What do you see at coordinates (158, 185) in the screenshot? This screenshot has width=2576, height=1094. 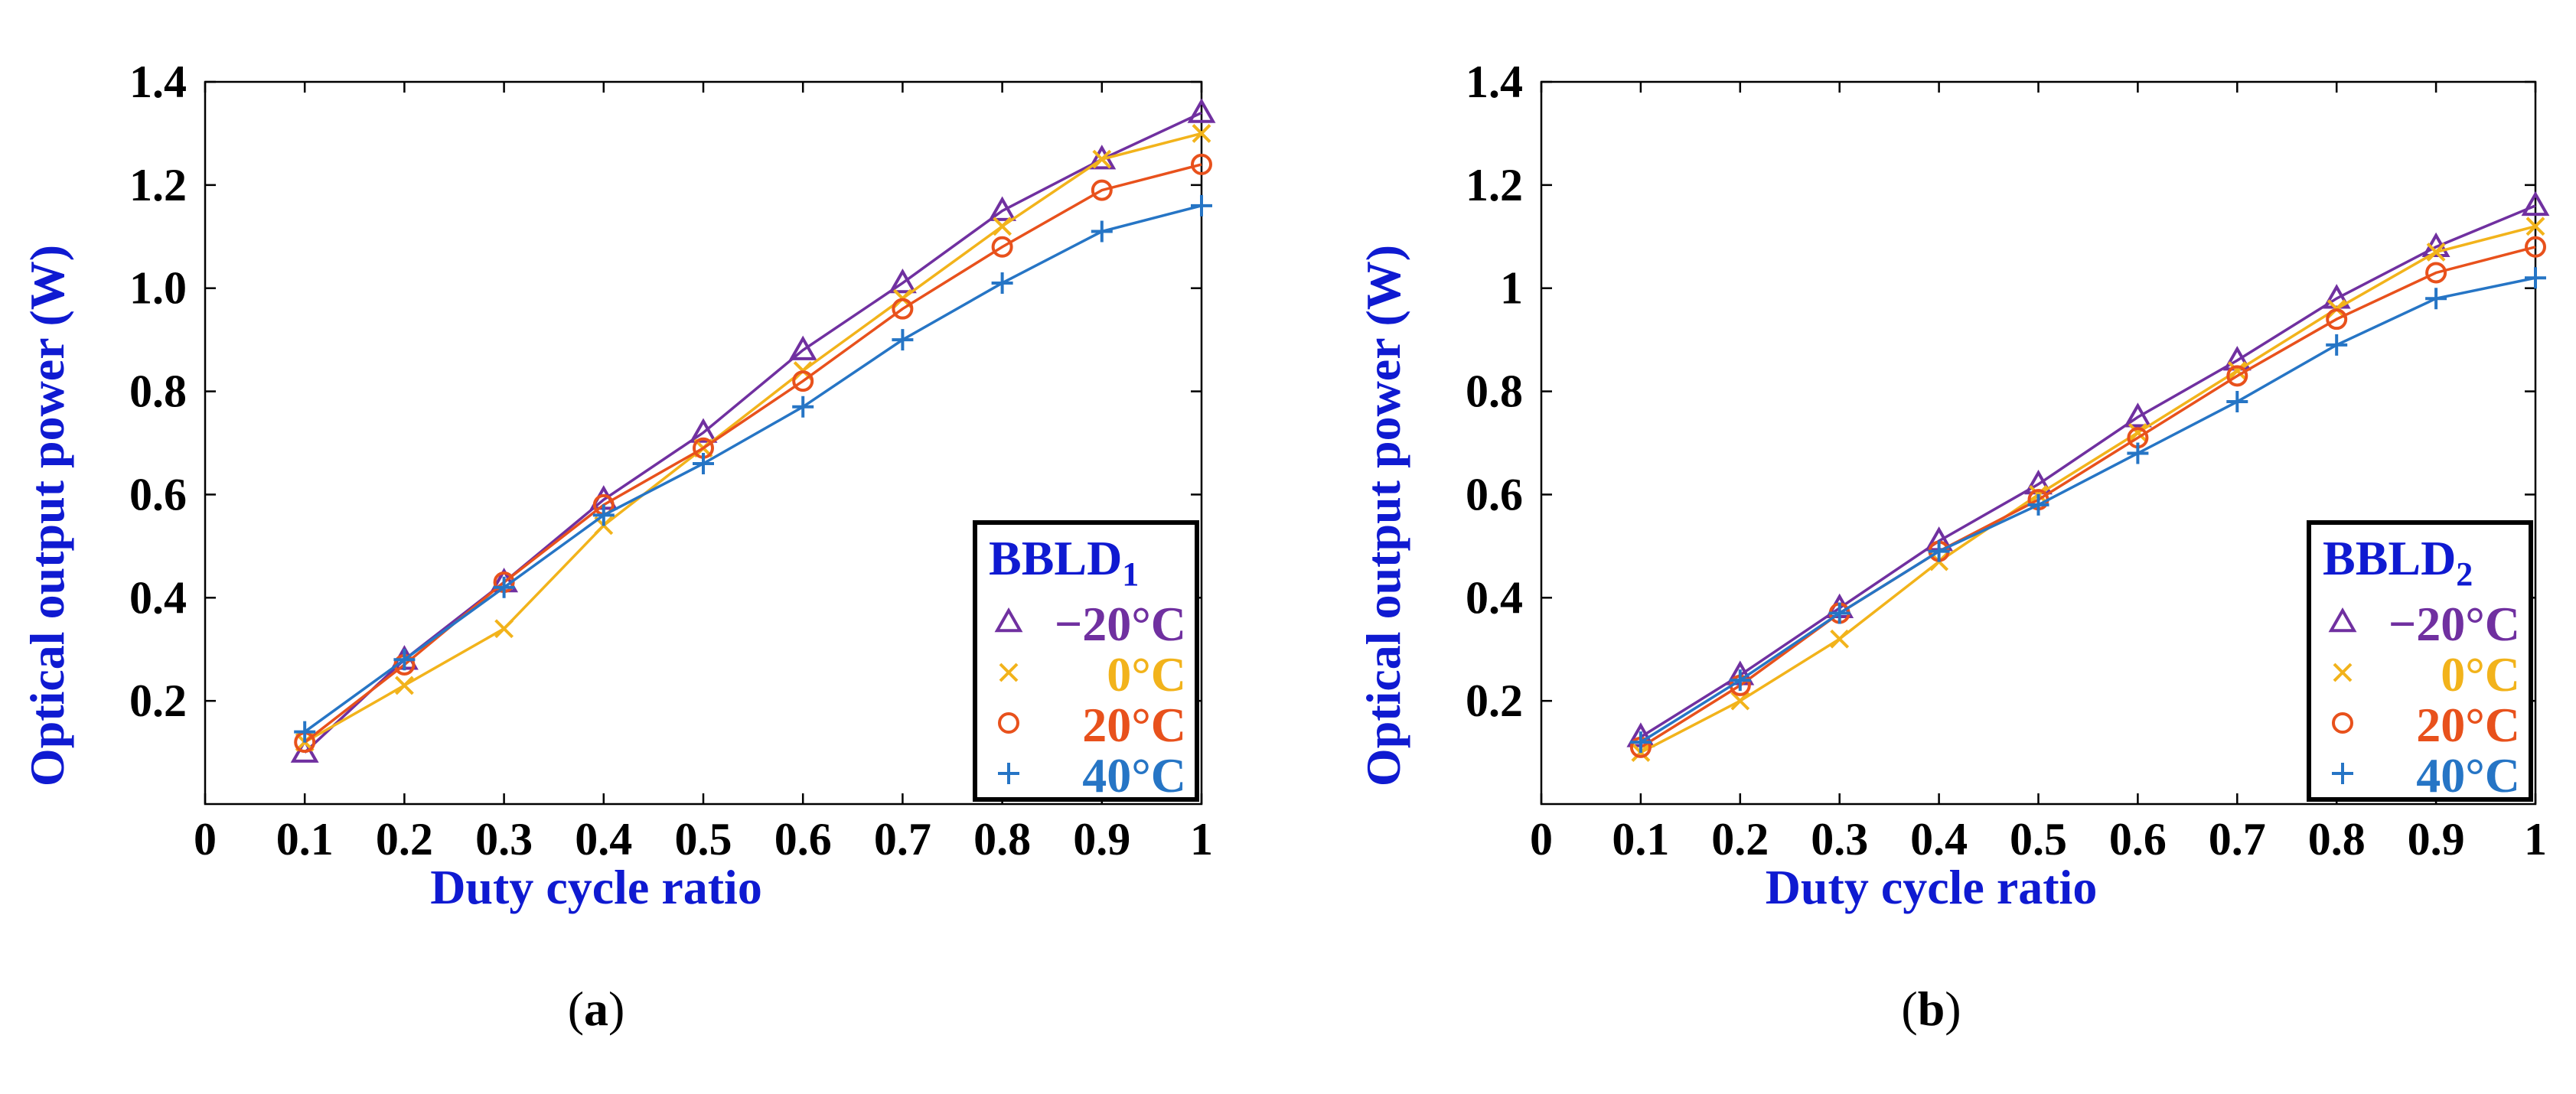 I see `y-tick-label: 1.2` at bounding box center [158, 185].